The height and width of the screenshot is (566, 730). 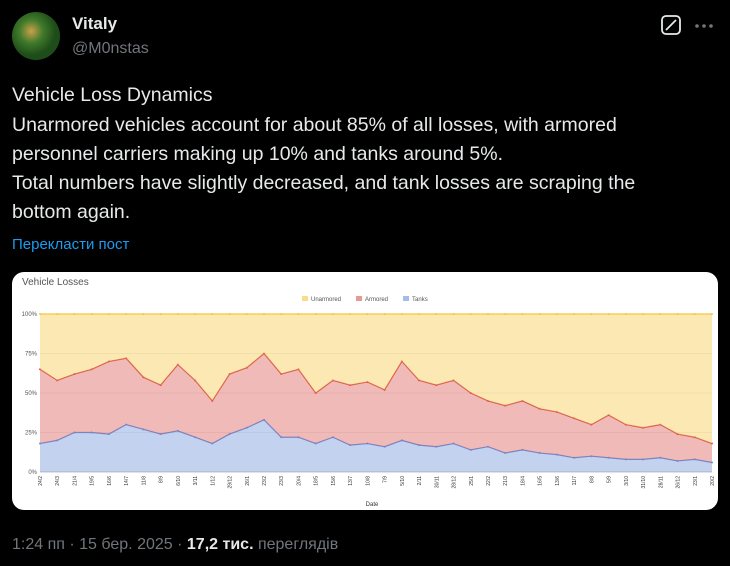 What do you see at coordinates (489, 481) in the screenshot?
I see `x-tick-label: 22/2` at bounding box center [489, 481].